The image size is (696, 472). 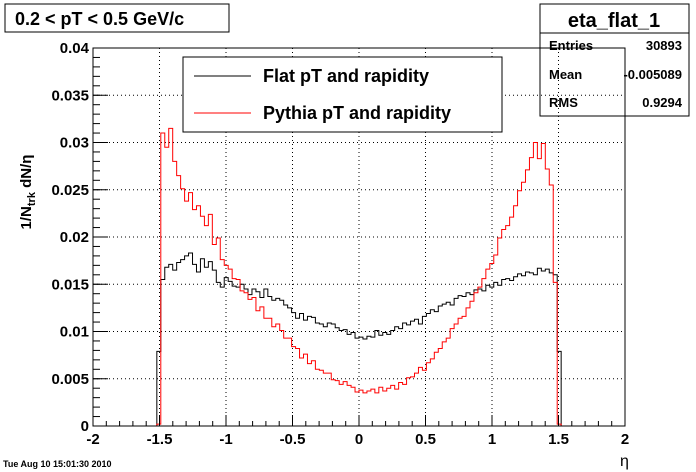 What do you see at coordinates (293, 439) in the screenshot?
I see `x-tick-label: -0.5` at bounding box center [293, 439].